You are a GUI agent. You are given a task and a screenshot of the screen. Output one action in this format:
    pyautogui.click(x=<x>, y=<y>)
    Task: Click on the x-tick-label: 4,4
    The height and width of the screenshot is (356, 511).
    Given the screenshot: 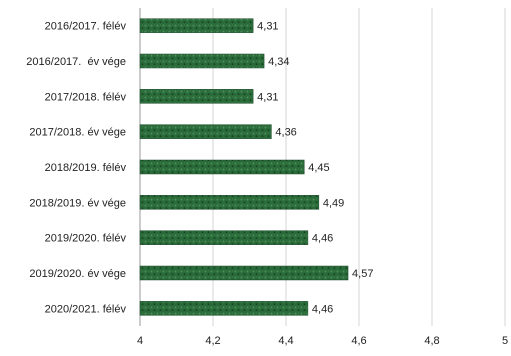 What is the action you would take?
    pyautogui.click(x=285, y=341)
    